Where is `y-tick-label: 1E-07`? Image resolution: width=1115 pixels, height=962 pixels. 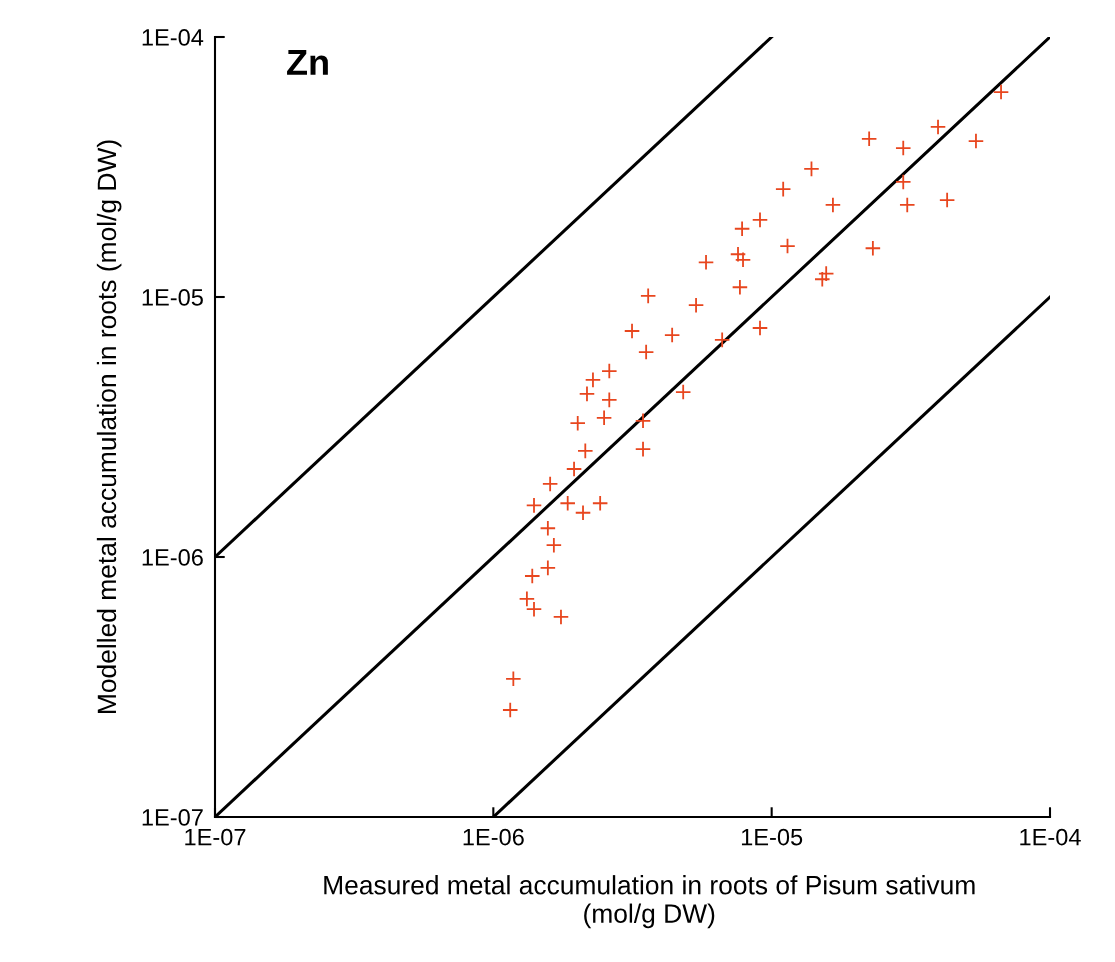 y-tick-label: 1E-07 is located at coordinates (172, 817).